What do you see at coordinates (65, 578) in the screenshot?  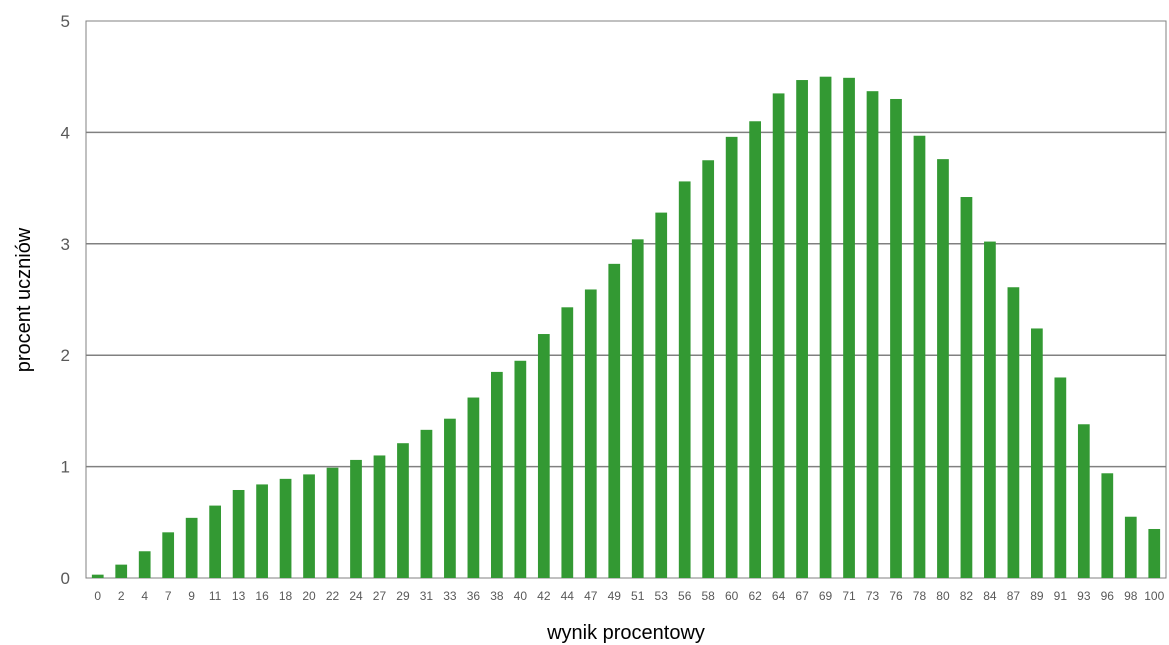 I see `y-tick-label: 0` at bounding box center [65, 578].